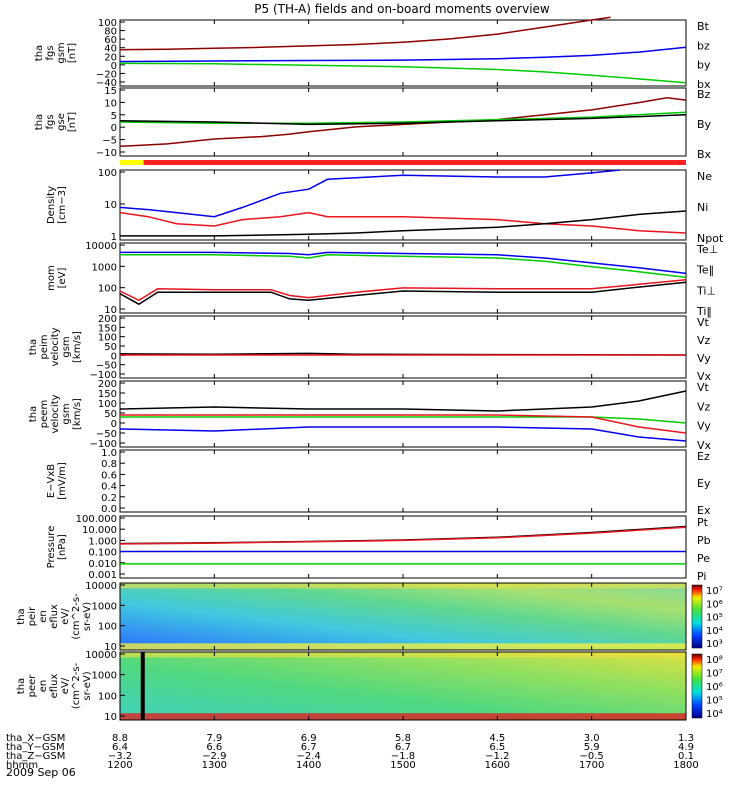 The height and width of the screenshot is (800, 750). What do you see at coordinates (107, 319) in the screenshot?
I see `y-tick-label: 200` at bounding box center [107, 319].